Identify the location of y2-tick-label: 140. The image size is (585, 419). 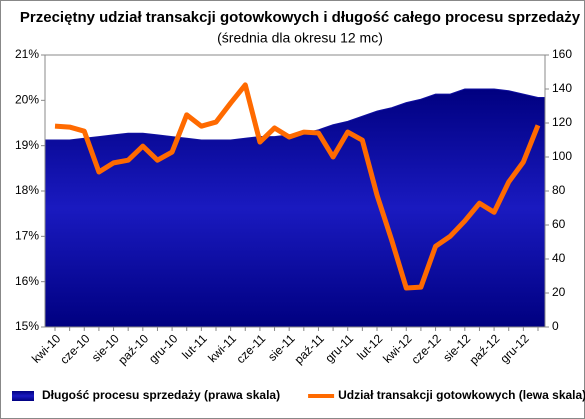
(562, 88).